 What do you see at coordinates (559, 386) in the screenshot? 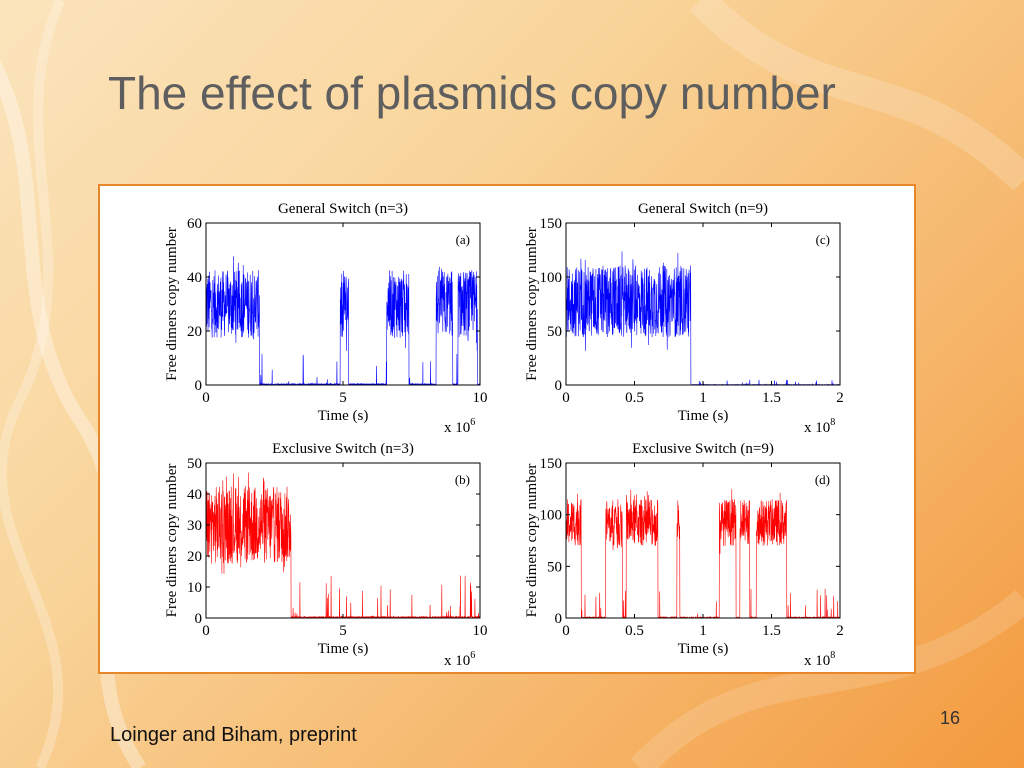
I see `y-tick-label-c: 0` at bounding box center [559, 386].